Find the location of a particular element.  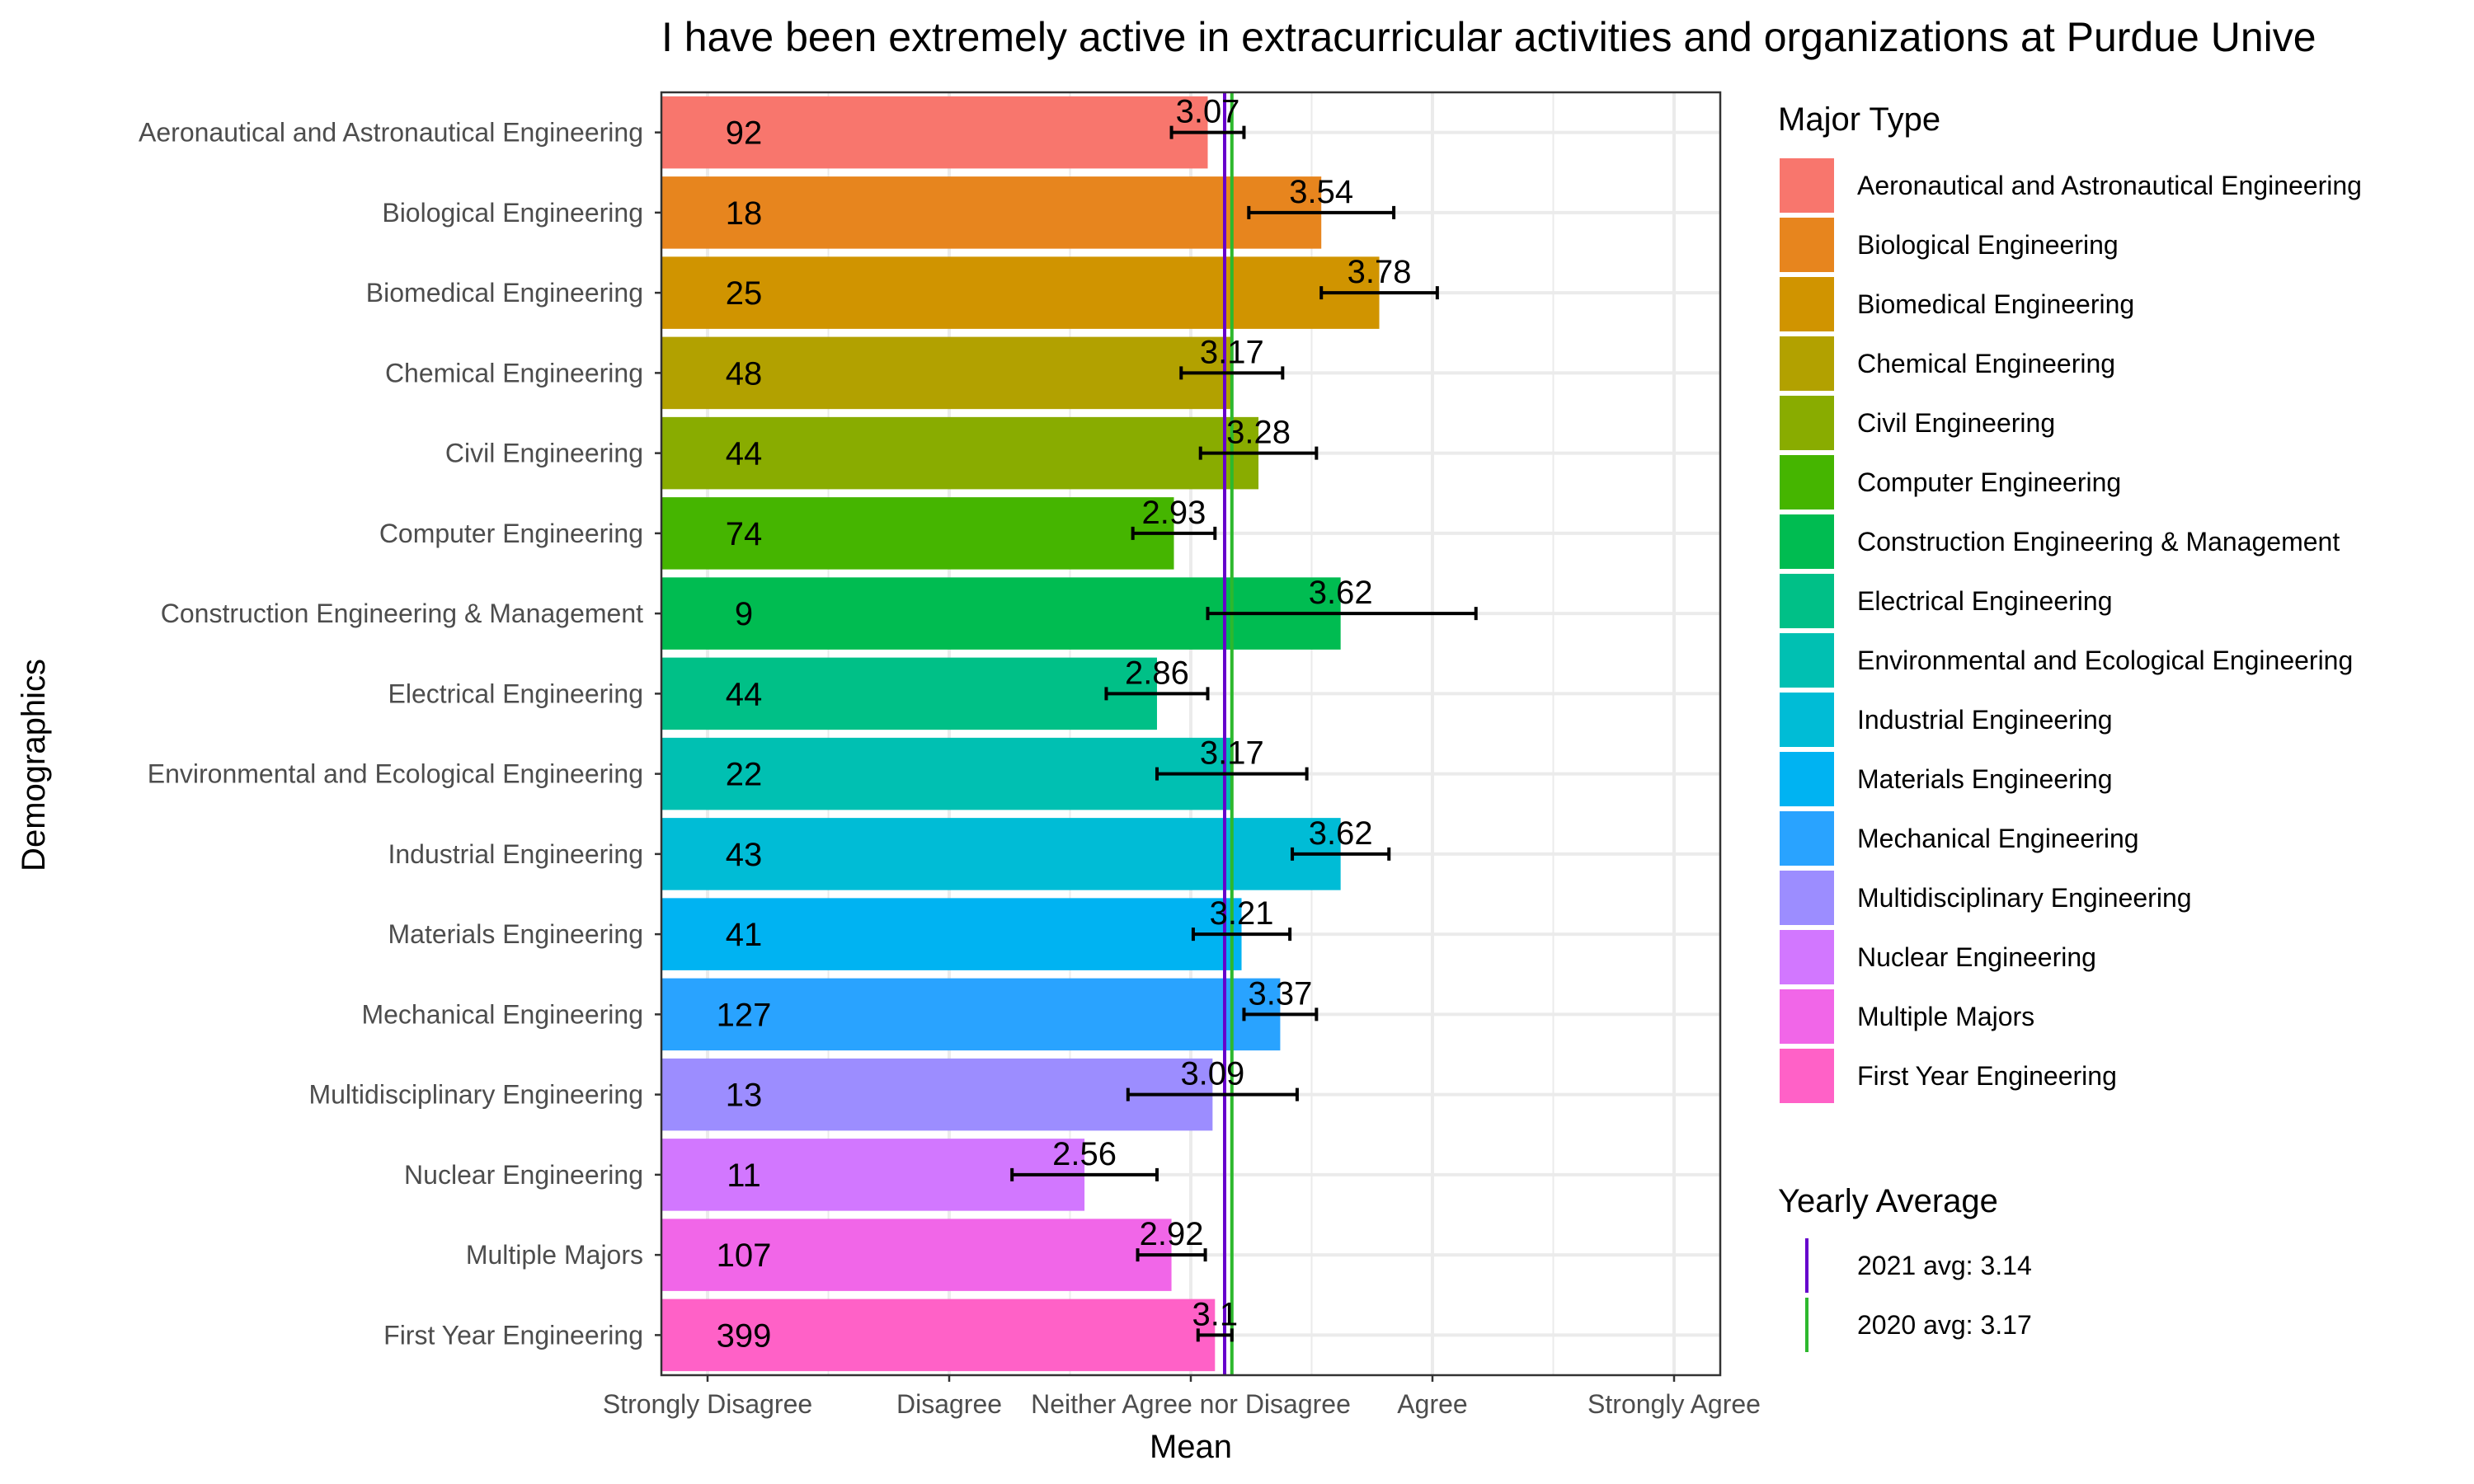

legend-label-7: Electrical Engineering is located at coordinates (1985, 601).